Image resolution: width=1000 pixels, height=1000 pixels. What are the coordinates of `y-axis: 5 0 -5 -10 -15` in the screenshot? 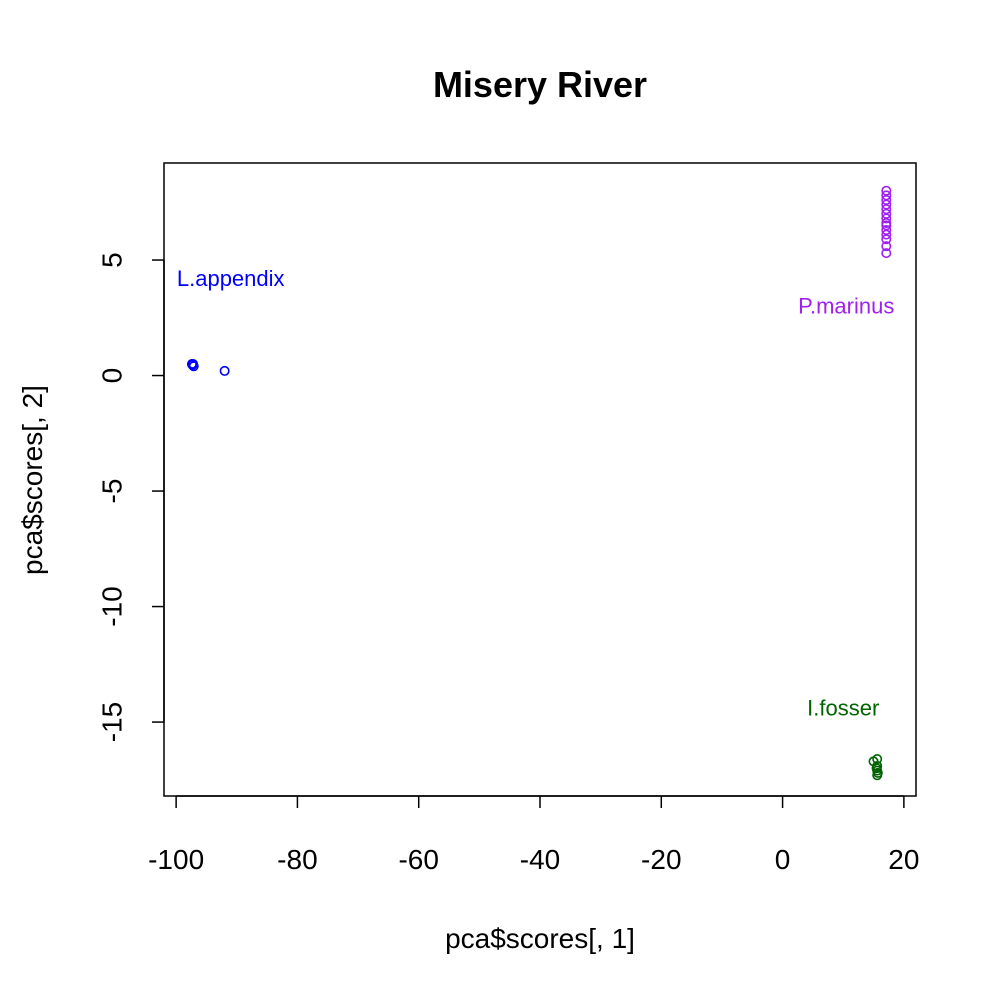 It's located at (131, 497).